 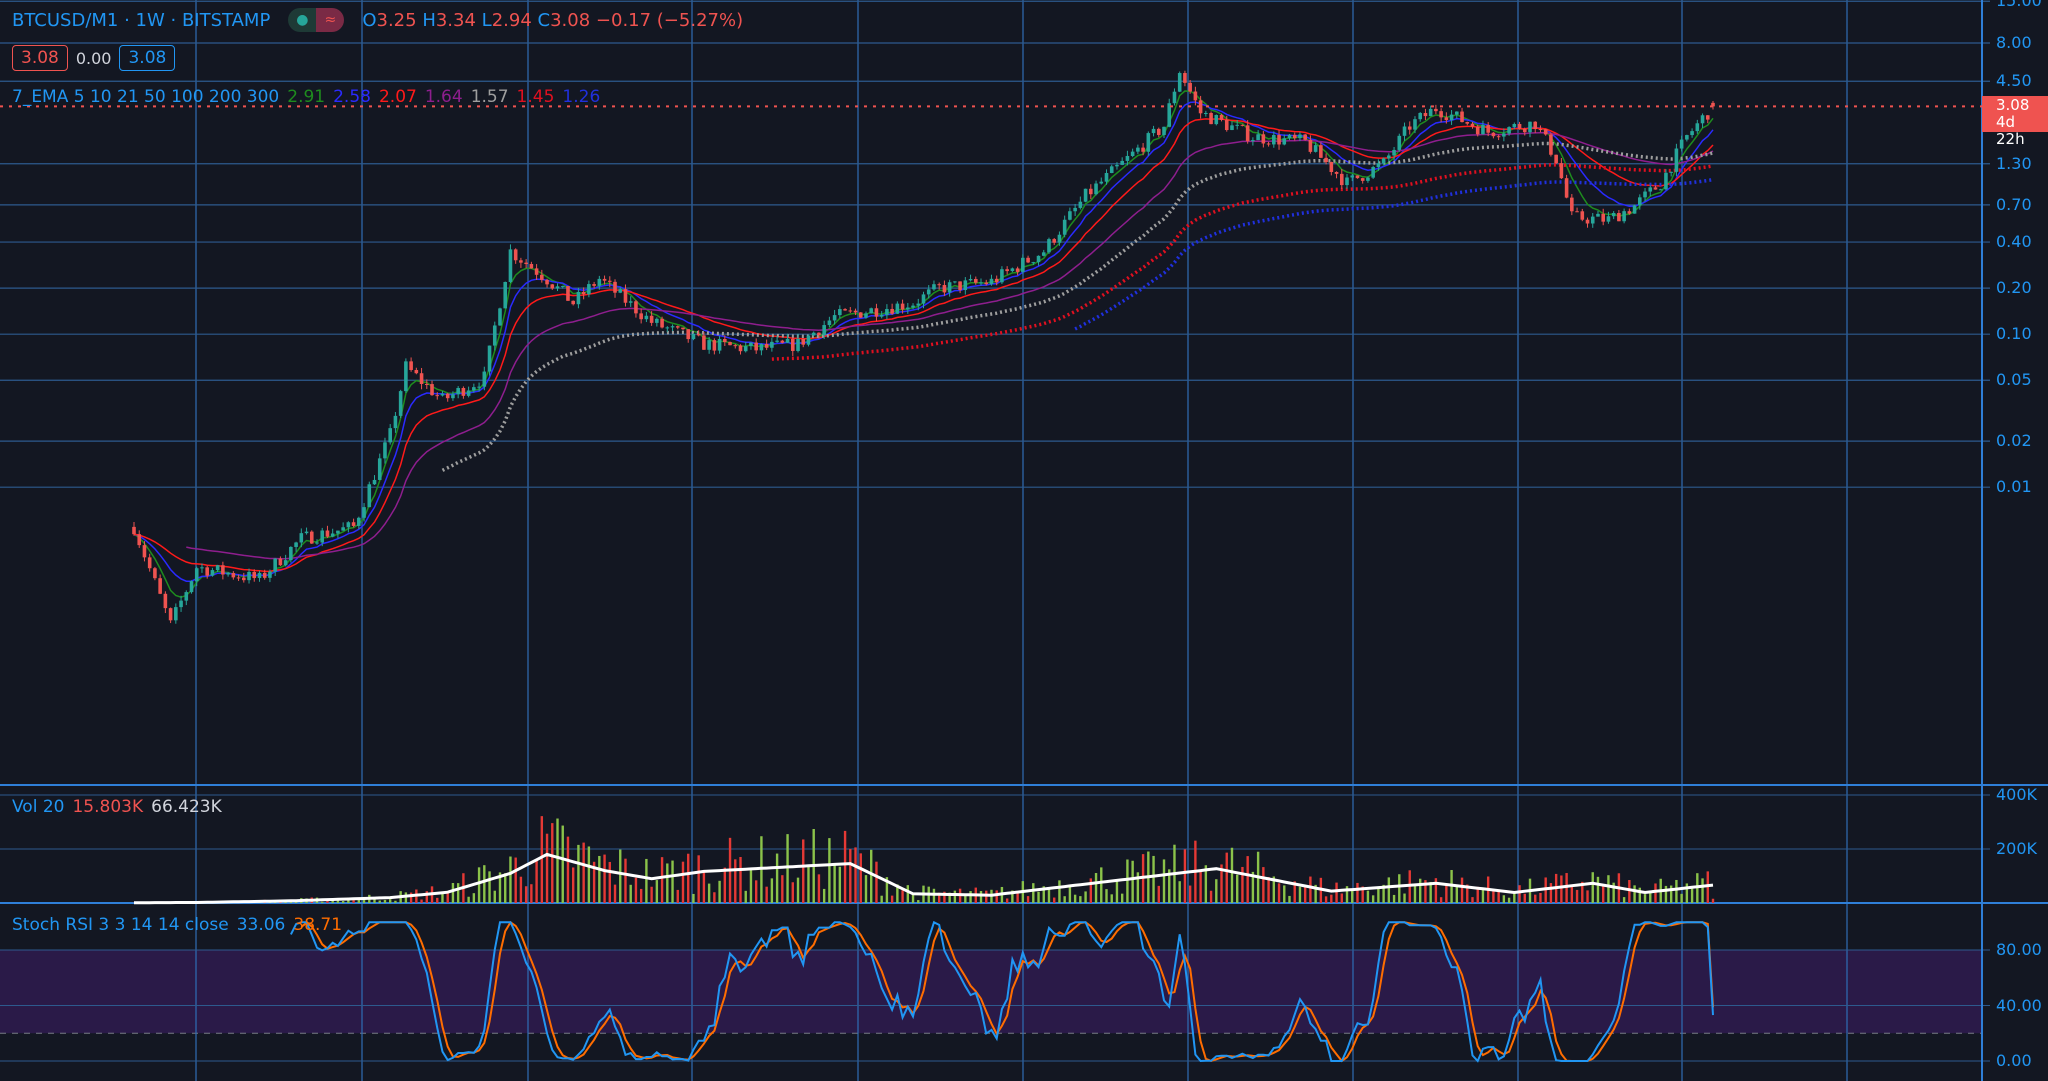 What do you see at coordinates (108, 807) in the screenshot?
I see `volume-value: 15.803K` at bounding box center [108, 807].